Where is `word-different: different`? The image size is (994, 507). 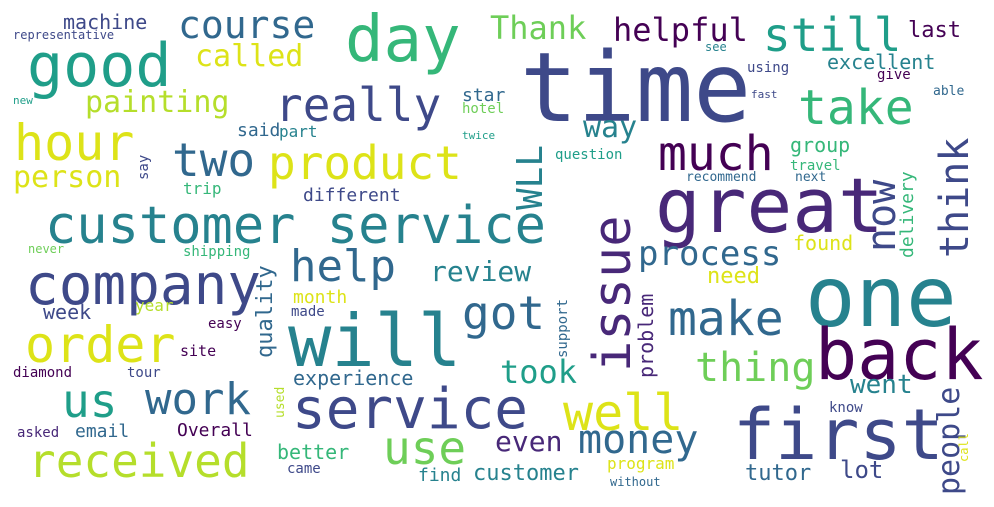 word-different: different is located at coordinates (352, 195).